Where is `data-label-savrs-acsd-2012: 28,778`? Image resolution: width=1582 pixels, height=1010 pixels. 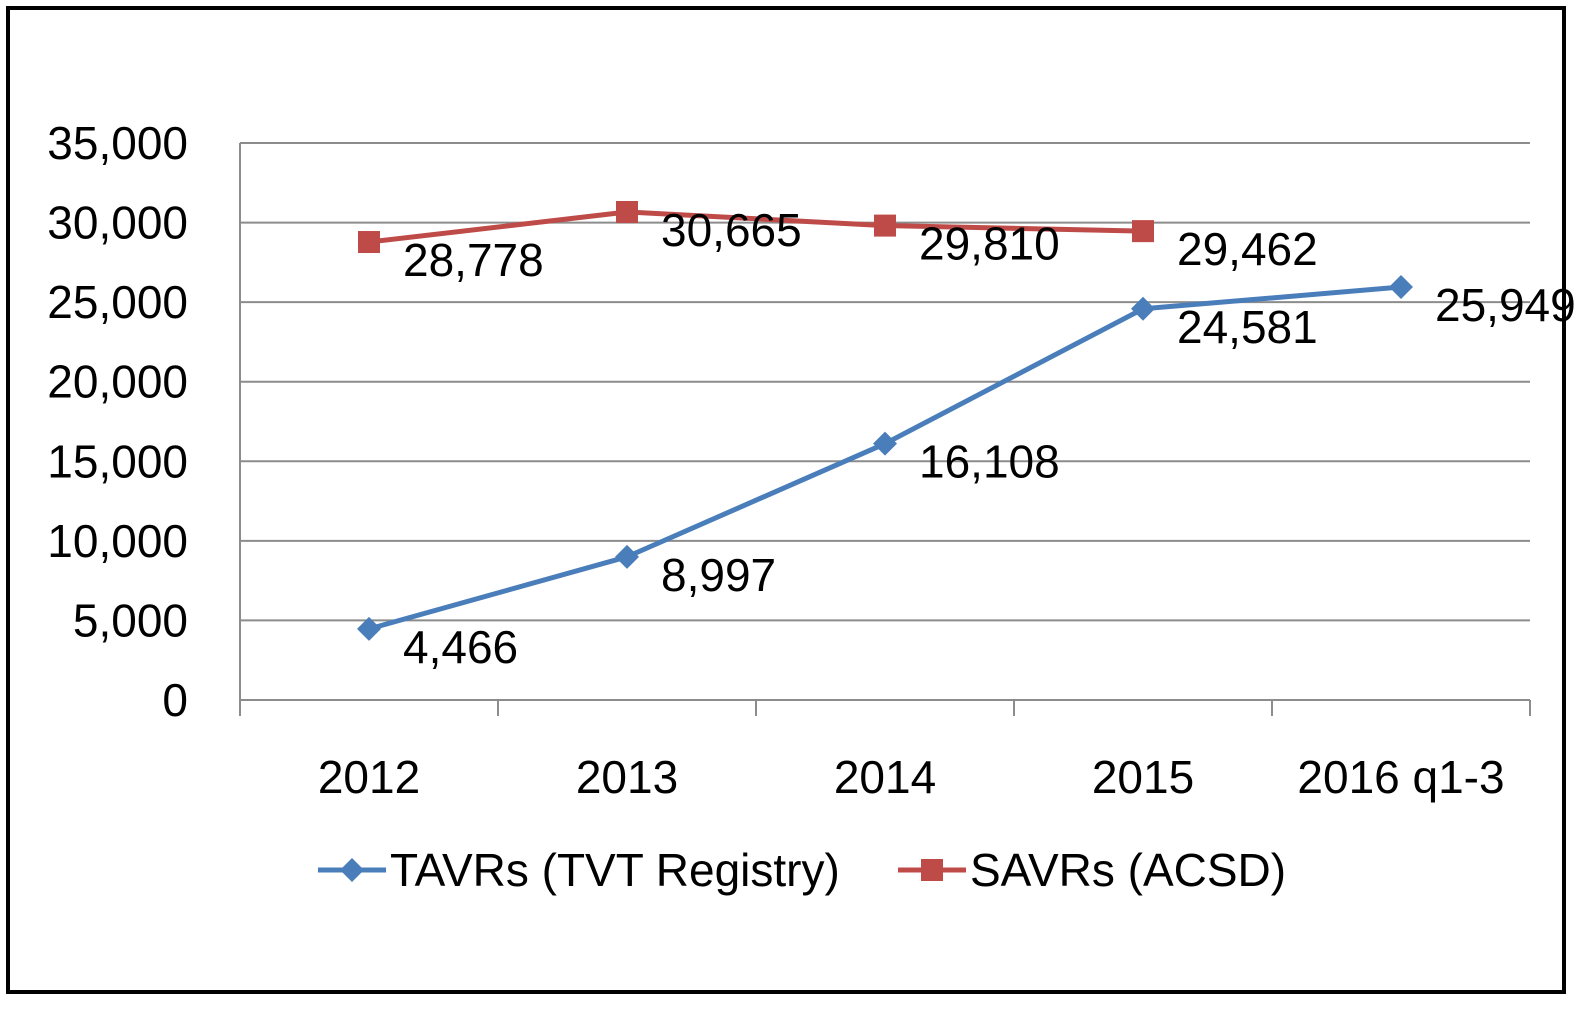 data-label-savrs-acsd-2012: 28,778 is located at coordinates (473, 260).